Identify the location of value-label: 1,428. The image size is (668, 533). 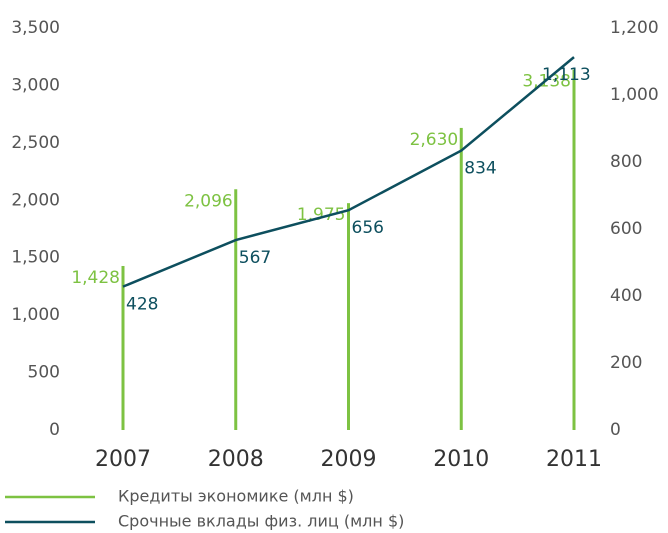
(95, 278).